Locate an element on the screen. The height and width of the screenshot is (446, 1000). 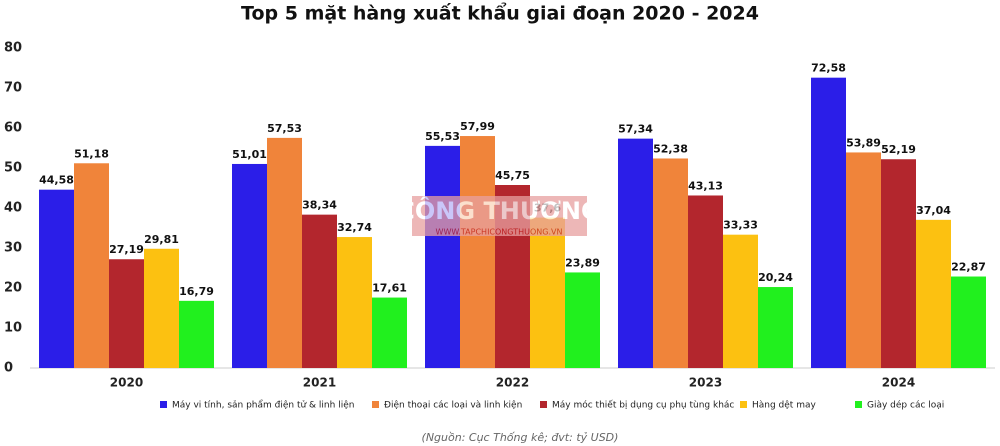
x-tick-label: 2024 is located at coordinates (898, 383).